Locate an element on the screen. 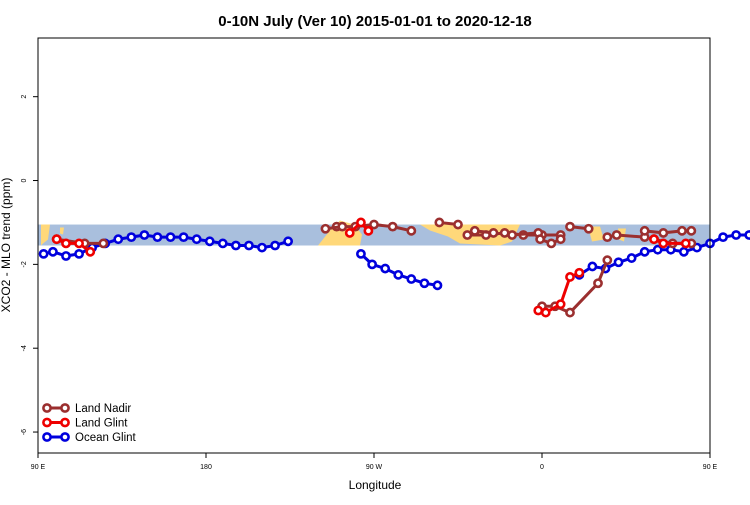  y-axis: 2 0 -2 -4 -6 is located at coordinates (29, 265).